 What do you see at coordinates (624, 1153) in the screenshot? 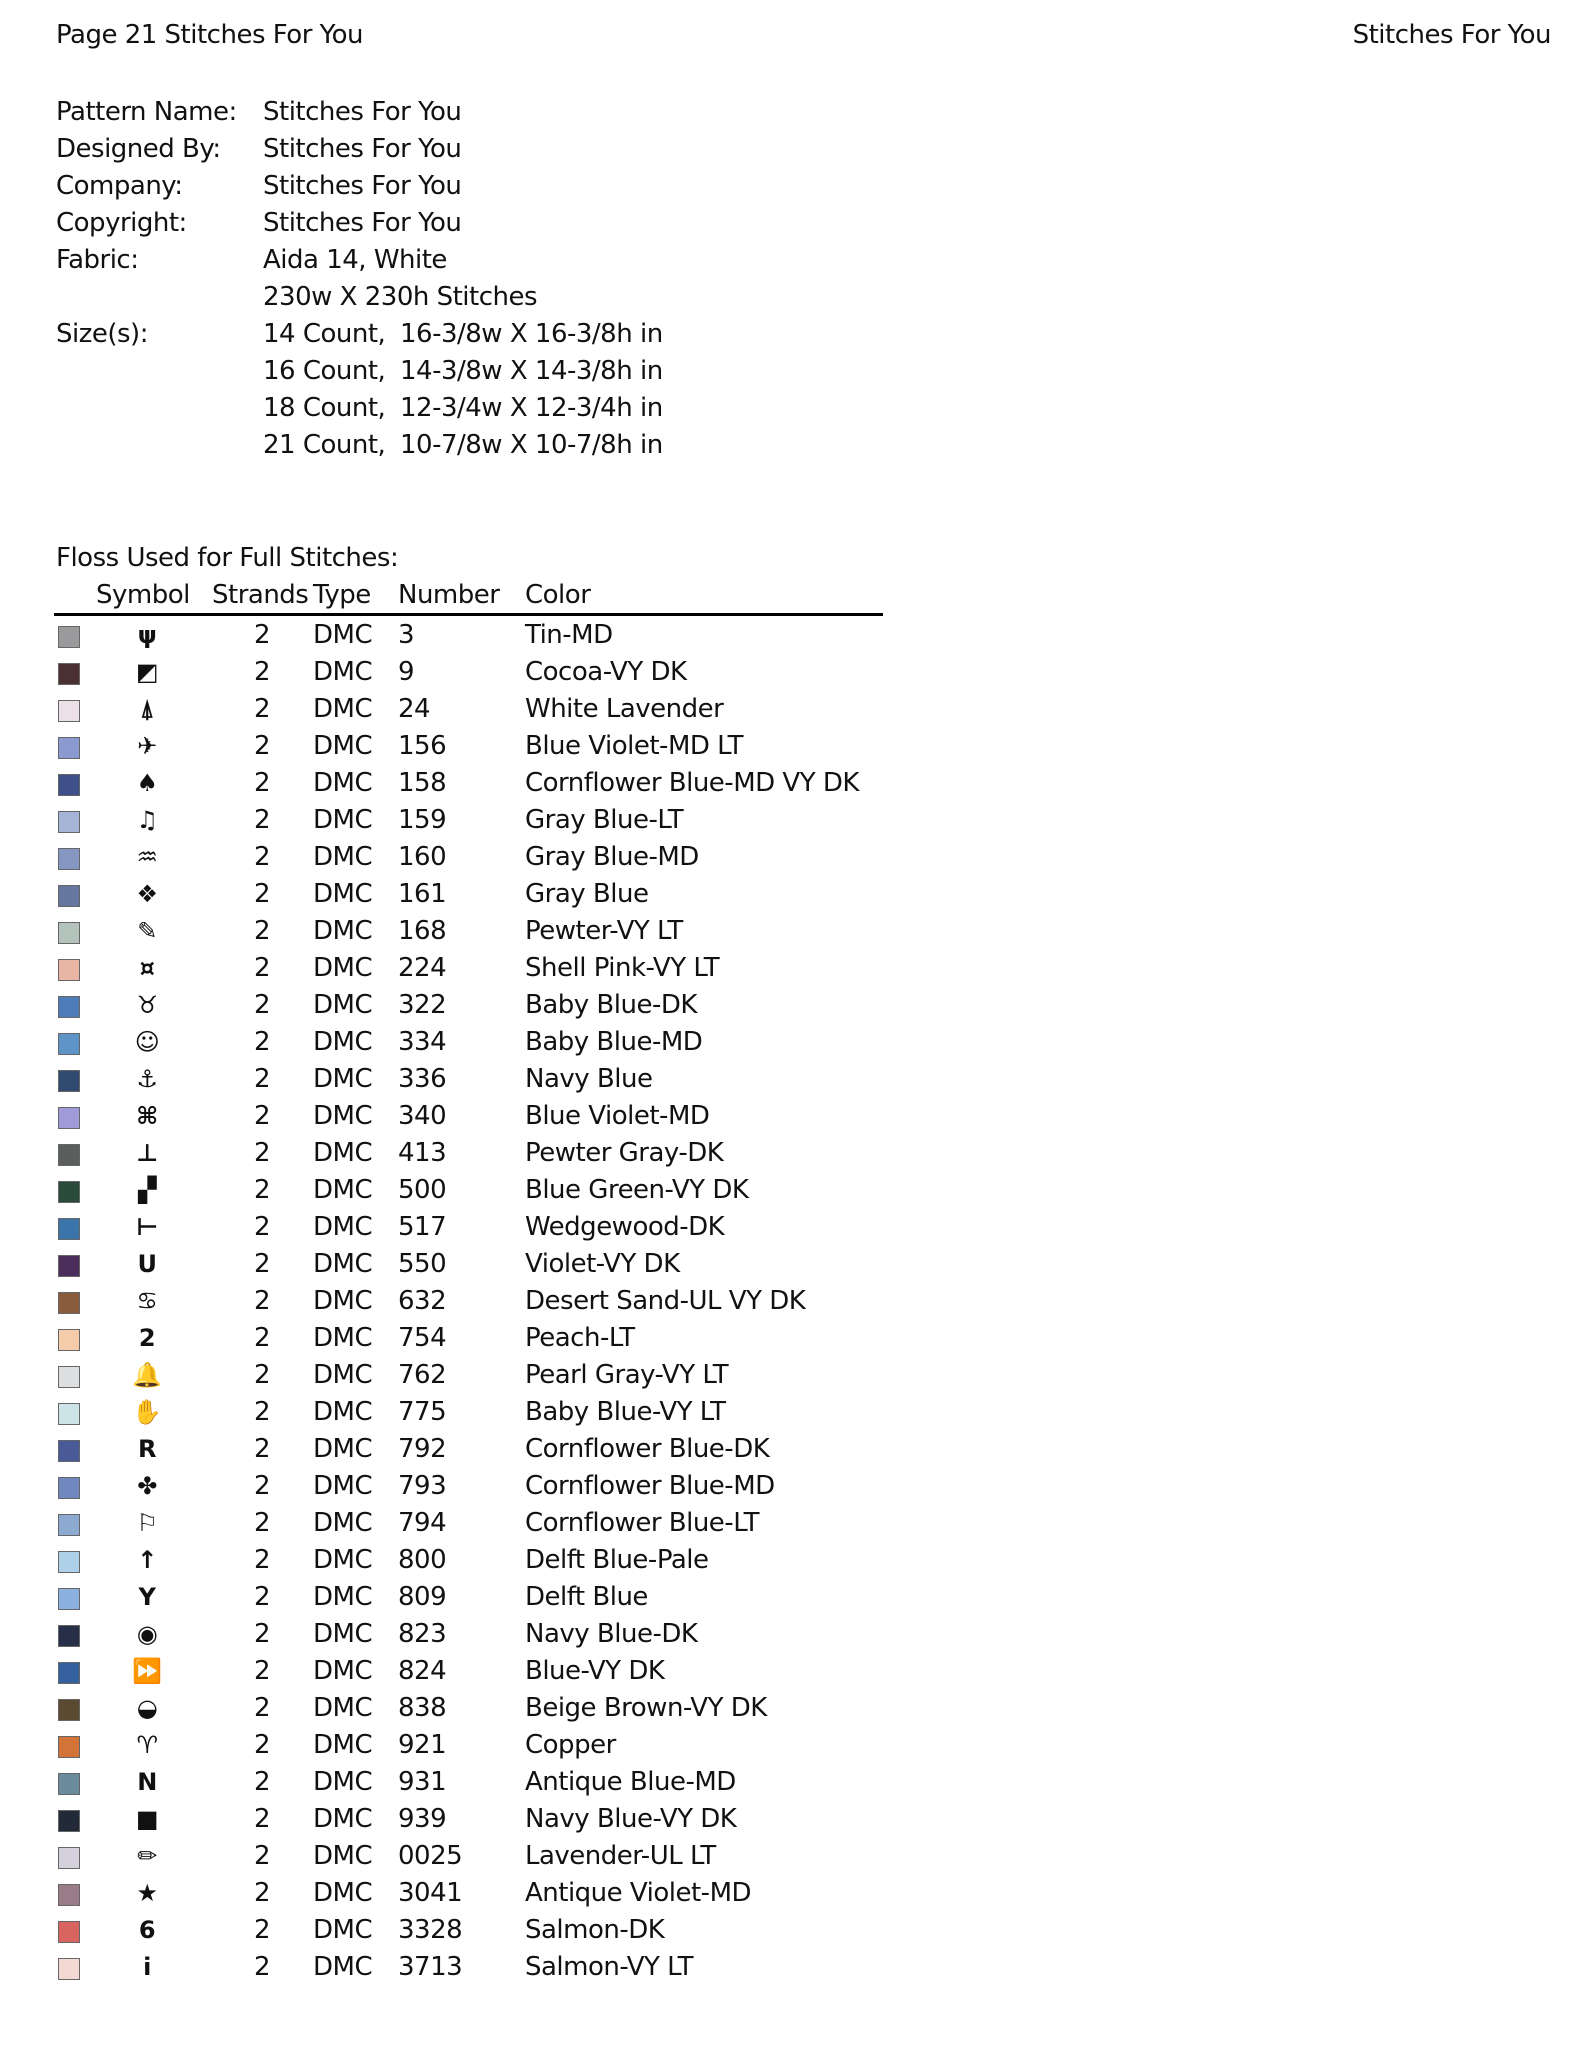
I see `color-name-cell: Pewter Gray-DK` at bounding box center [624, 1153].